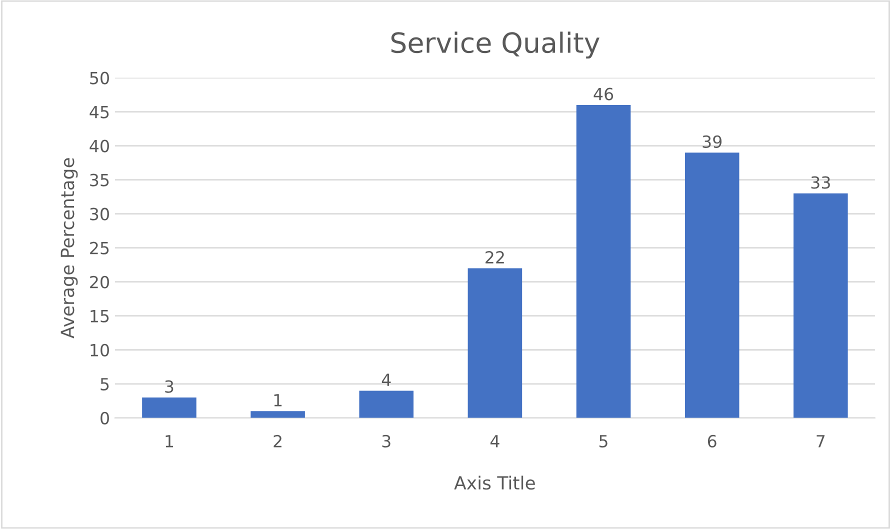 Image resolution: width=891 pixels, height=529 pixels. What do you see at coordinates (712, 141) in the screenshot?
I see `data-label: 39` at bounding box center [712, 141].